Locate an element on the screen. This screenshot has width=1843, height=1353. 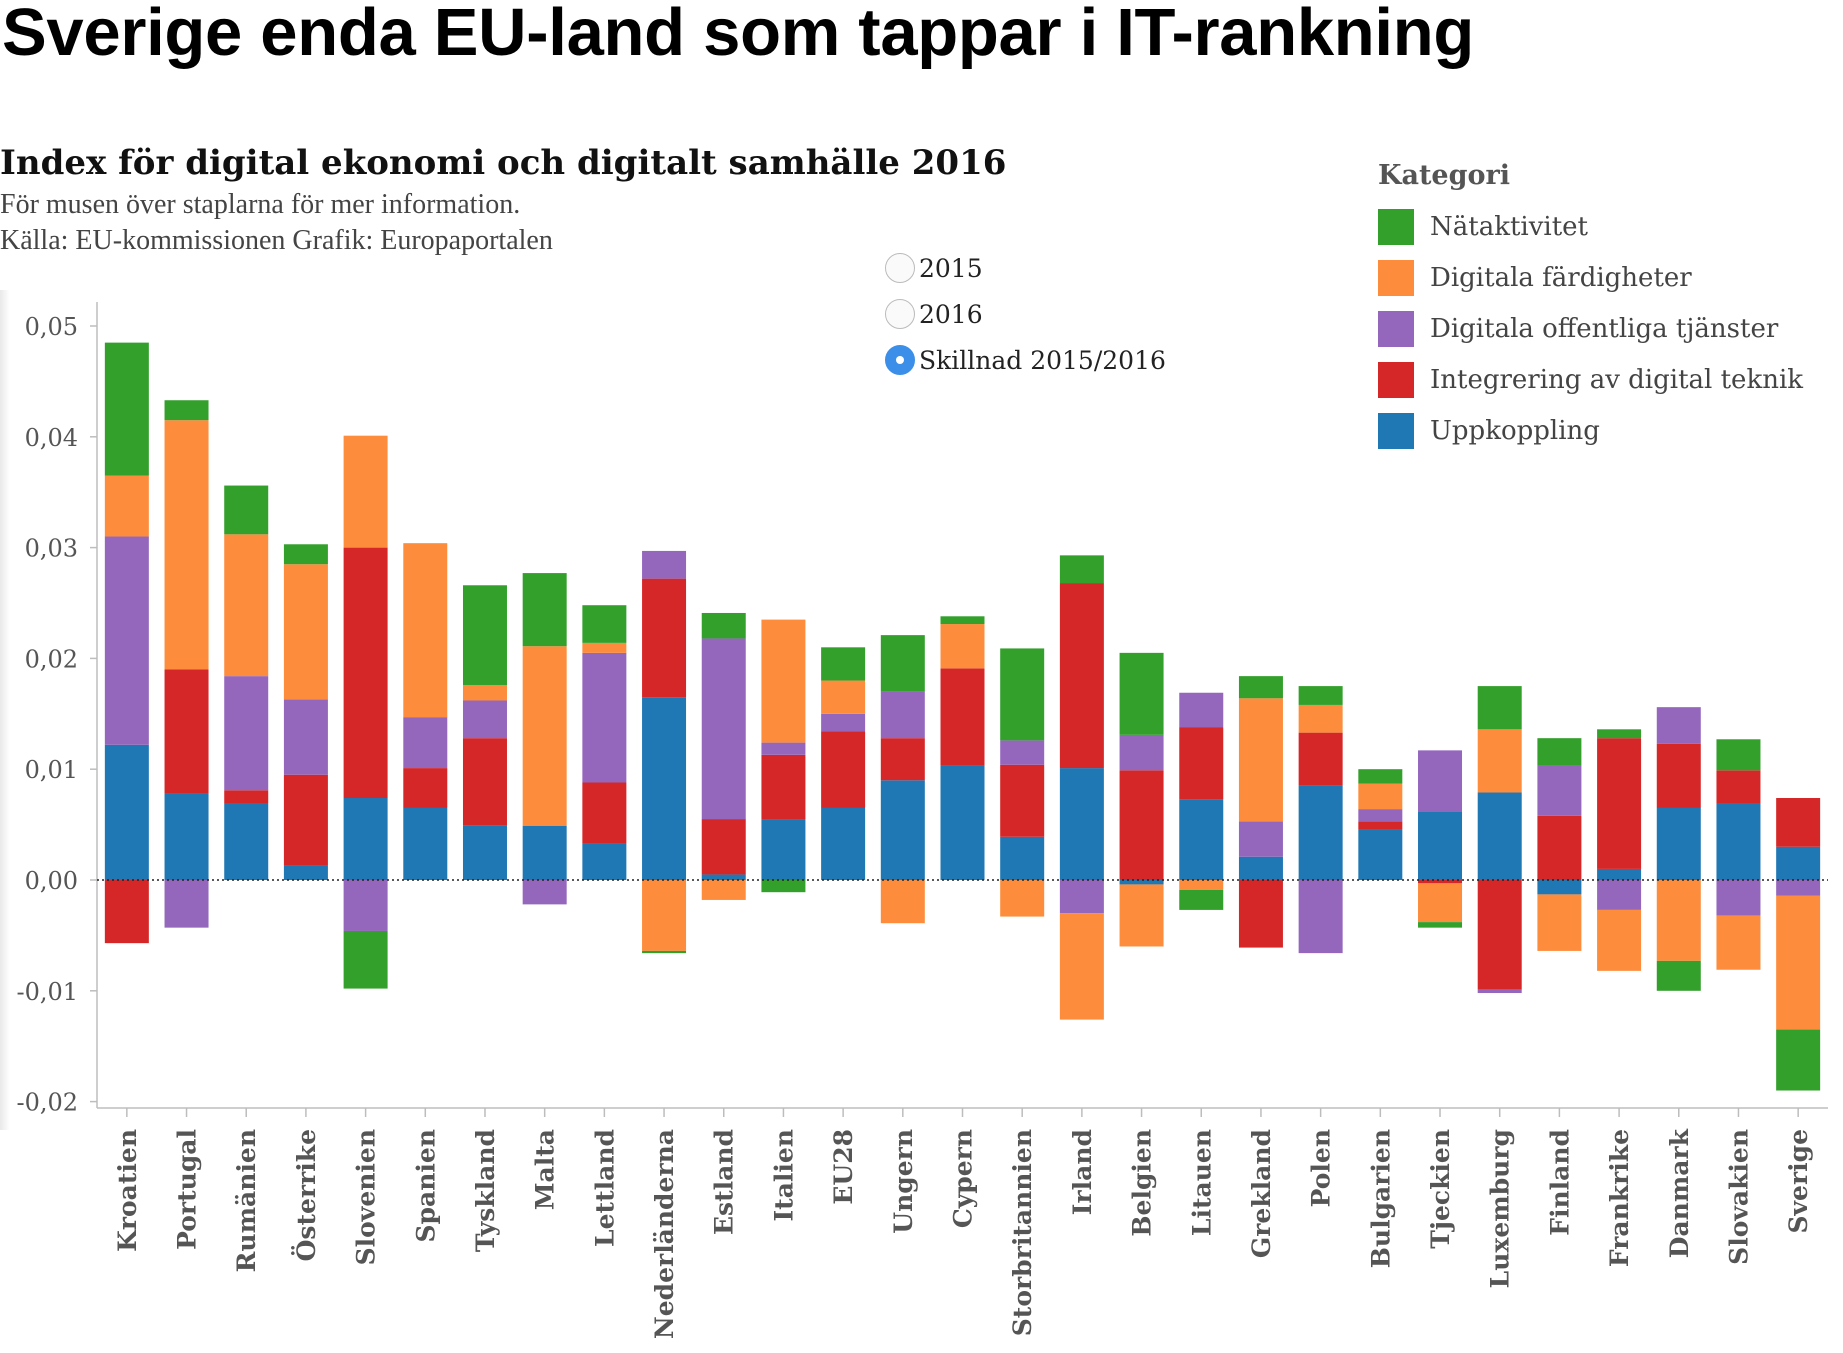
legend-item-uppkoppling: Uppkoppling is located at coordinates (1590, 430).